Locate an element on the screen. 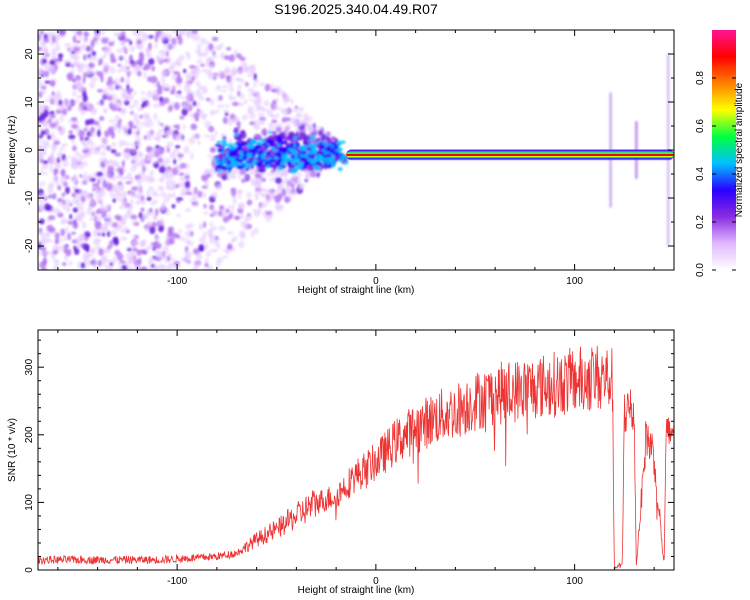 The width and height of the screenshot is (750, 600). spectrogram-ylabel: Frequency (Hz) is located at coordinates (12, 150).